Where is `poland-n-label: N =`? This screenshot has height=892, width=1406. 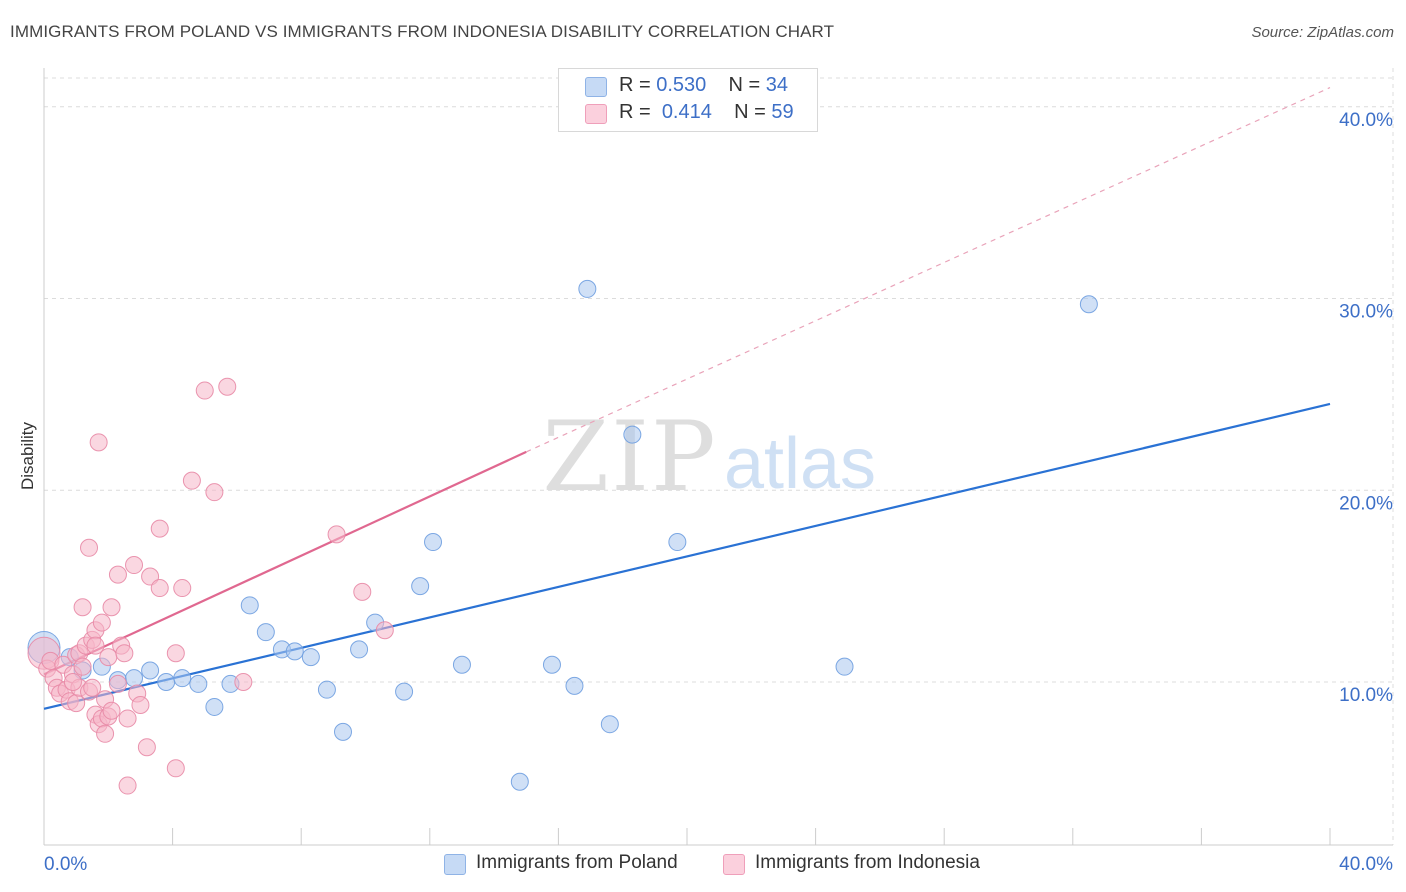
poland-n-label: N = is located at coordinates (744, 85).